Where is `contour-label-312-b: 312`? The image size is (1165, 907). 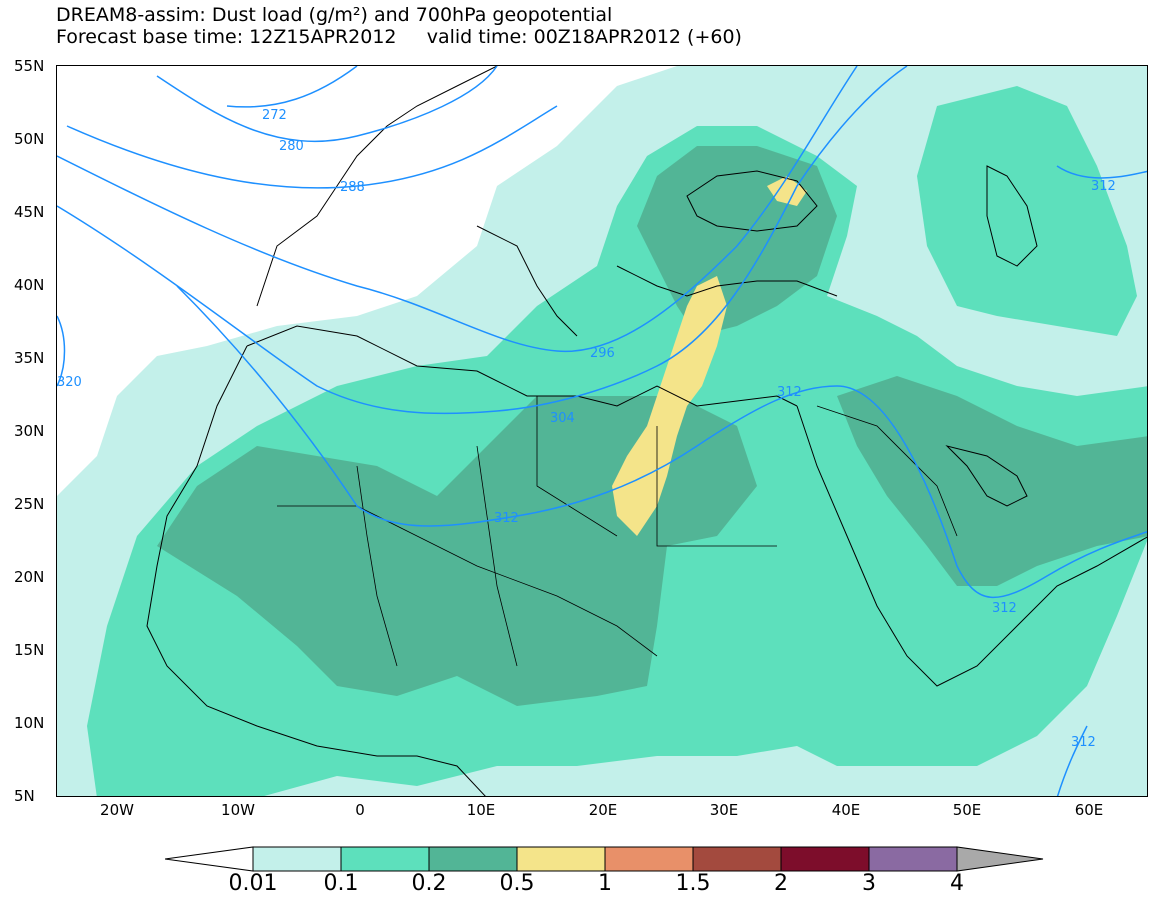
contour-label-312-b: 312 is located at coordinates (789, 392).